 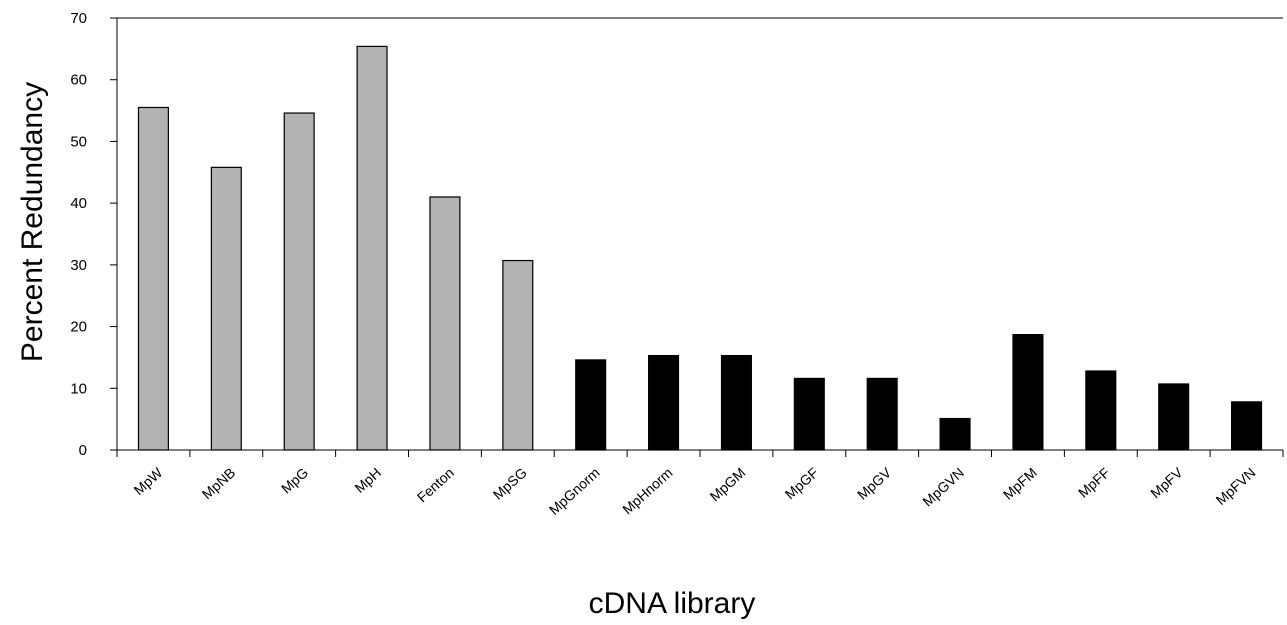 I want to click on x-tick-label: MpFVN, so click(x=1236, y=486).